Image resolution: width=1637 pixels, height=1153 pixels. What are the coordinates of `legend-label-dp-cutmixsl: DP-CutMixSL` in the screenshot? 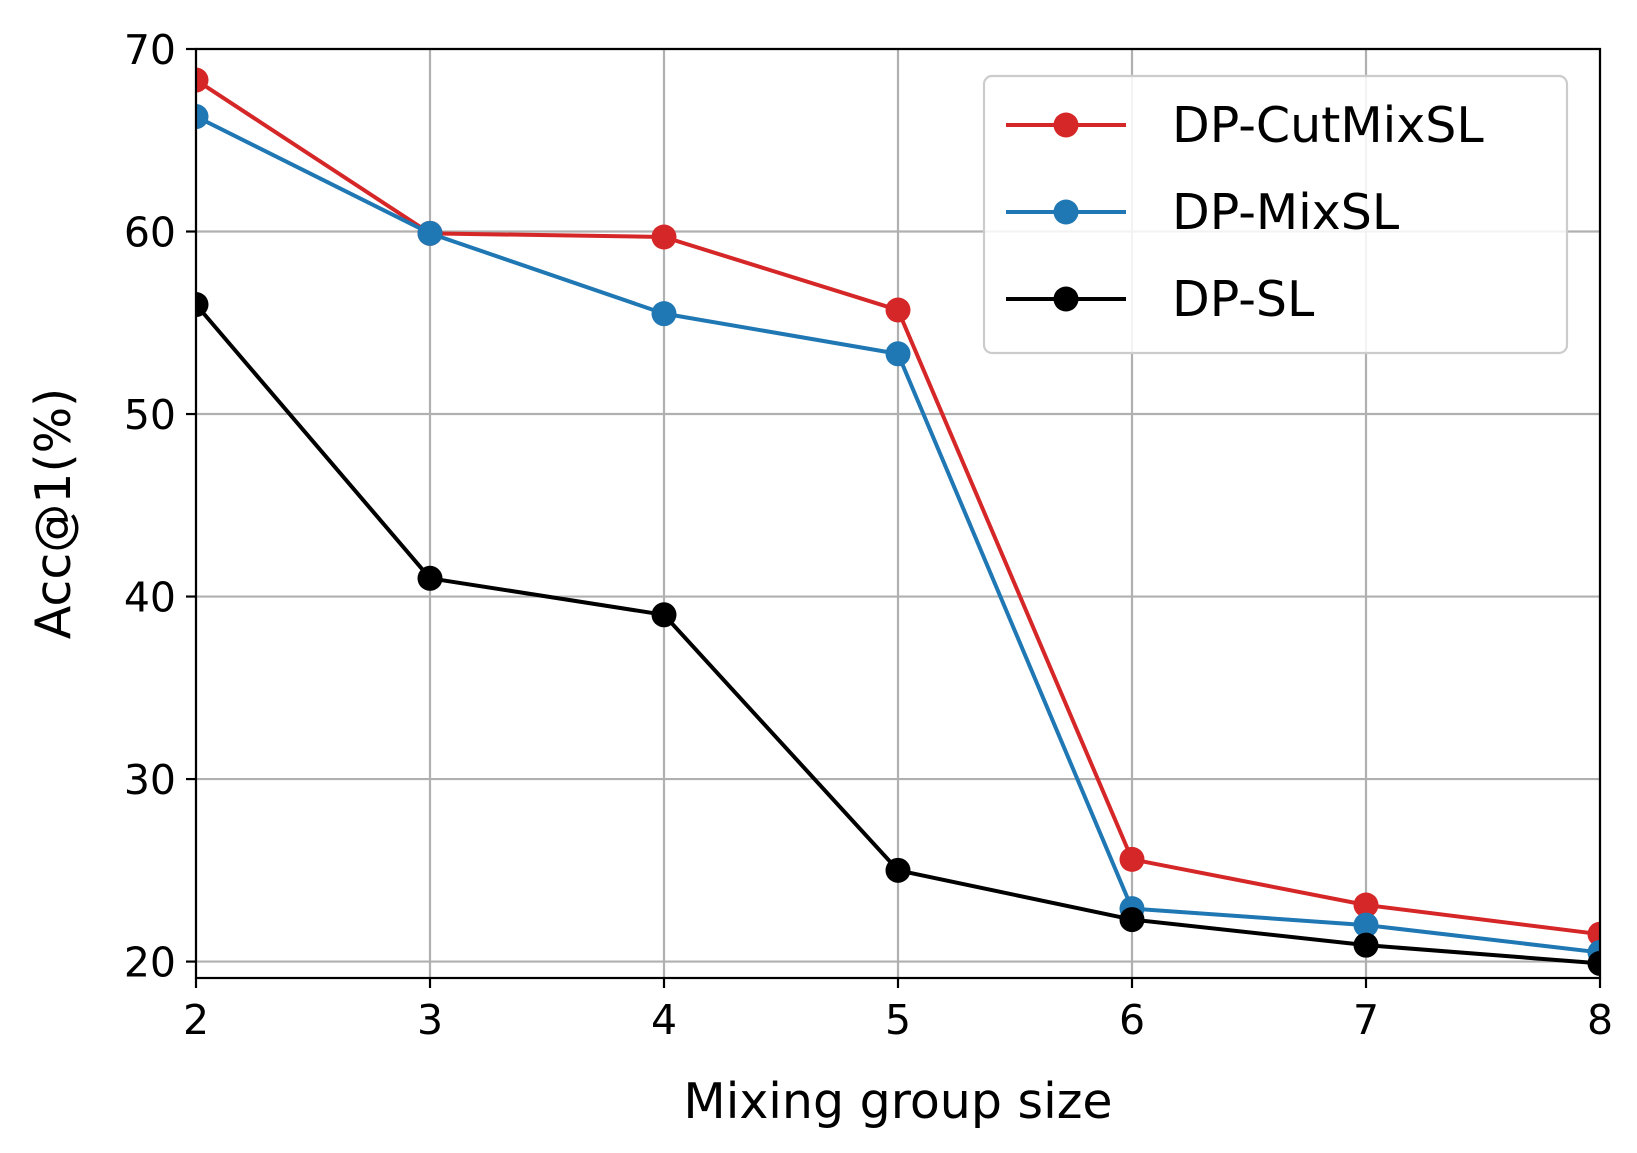 It's located at (1328, 125).